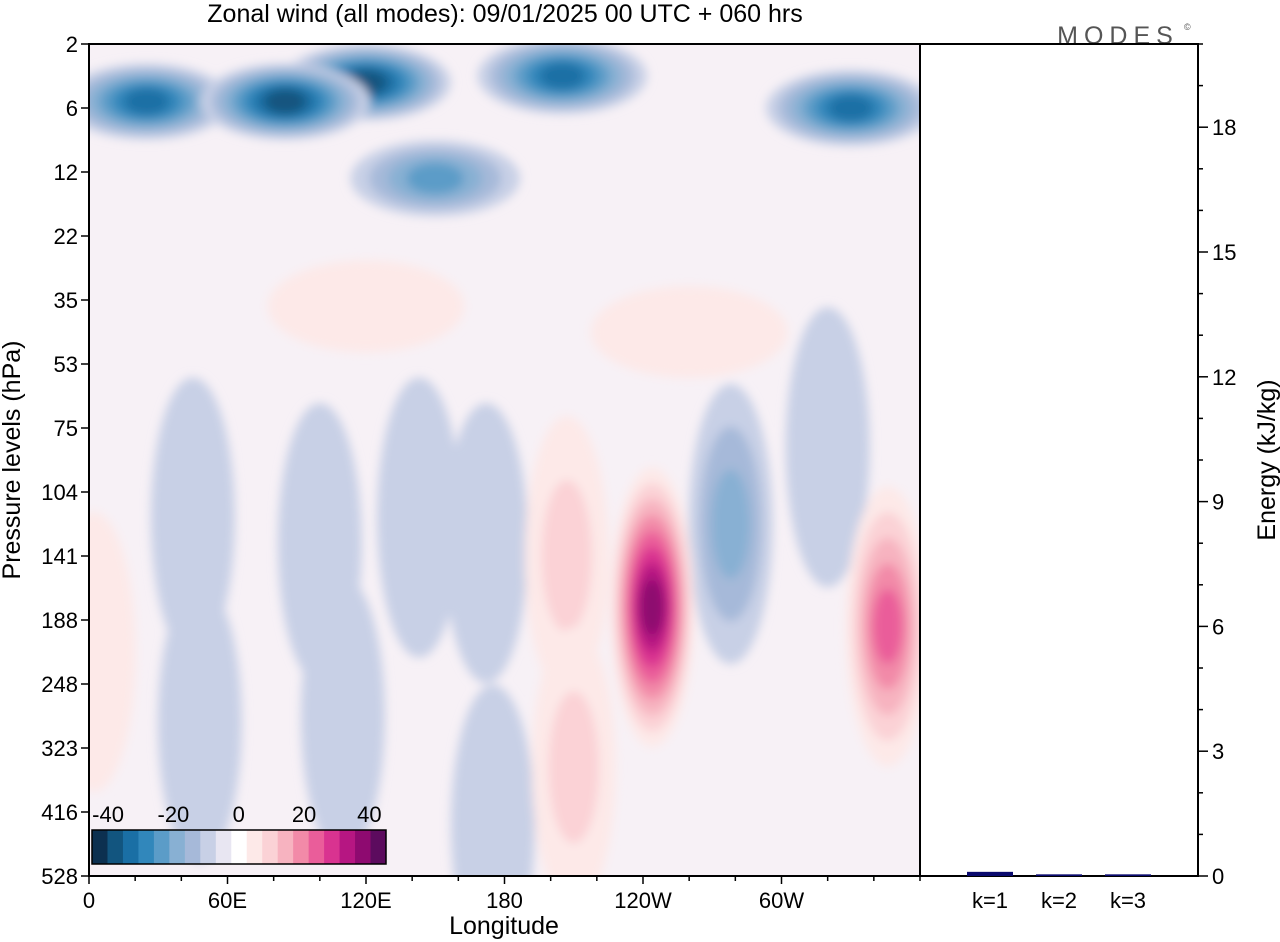  I want to click on colorbar: -40 -20 0 20 40, so click(239, 833).